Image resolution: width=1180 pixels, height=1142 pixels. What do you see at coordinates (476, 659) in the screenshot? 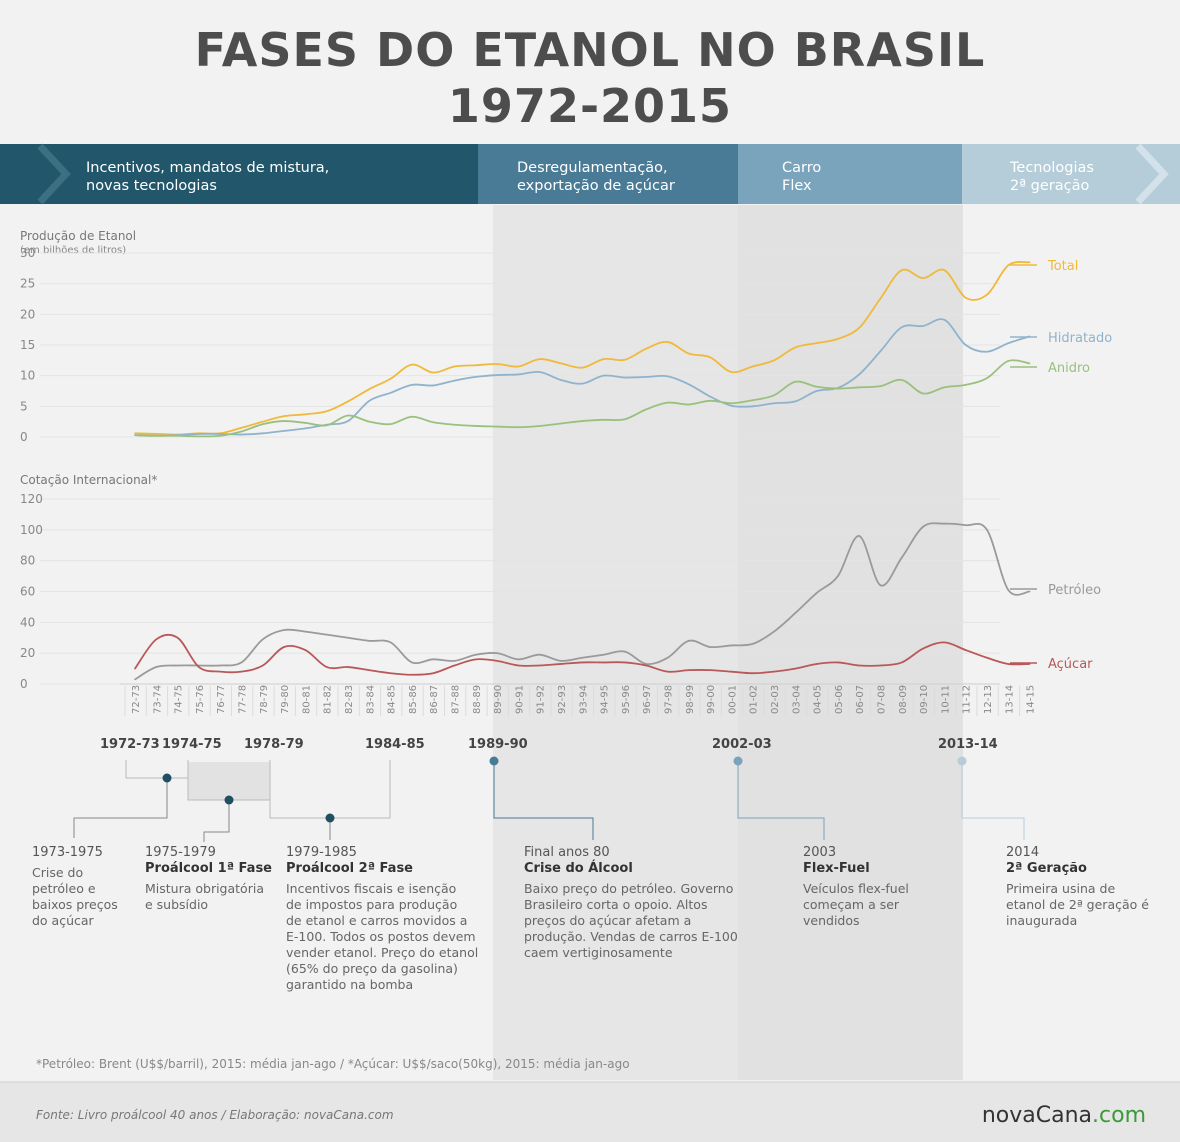
I see `price-point-açúcar-16` at bounding box center [476, 659].